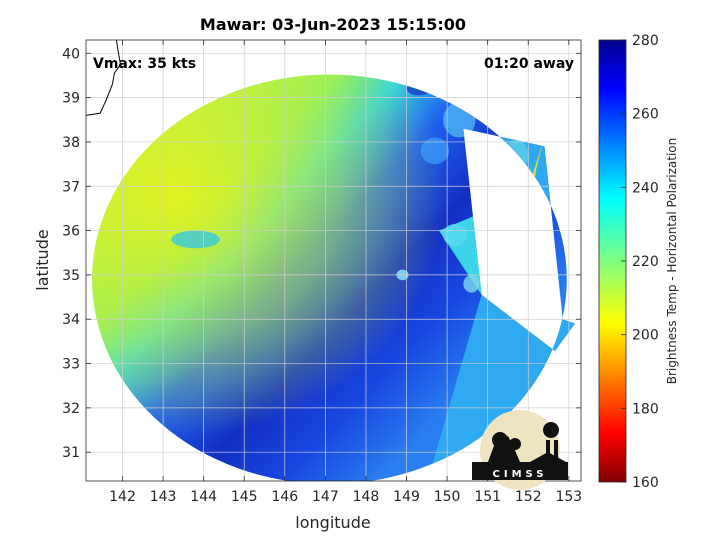 This screenshot has height=540, width=720. I want to click on colorbar-tick-label: 160, so click(645, 483).